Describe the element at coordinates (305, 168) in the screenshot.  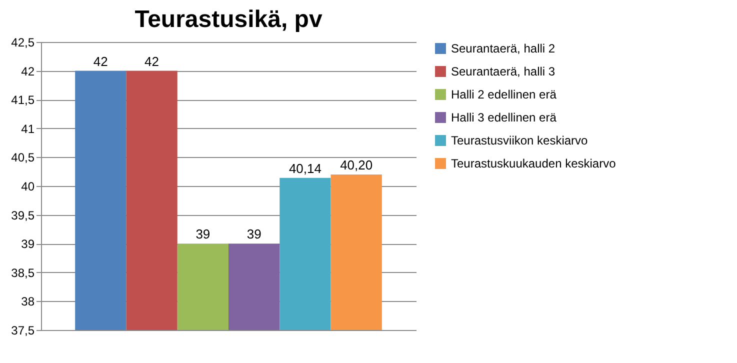
I see `data-label: 40,14` at that location.